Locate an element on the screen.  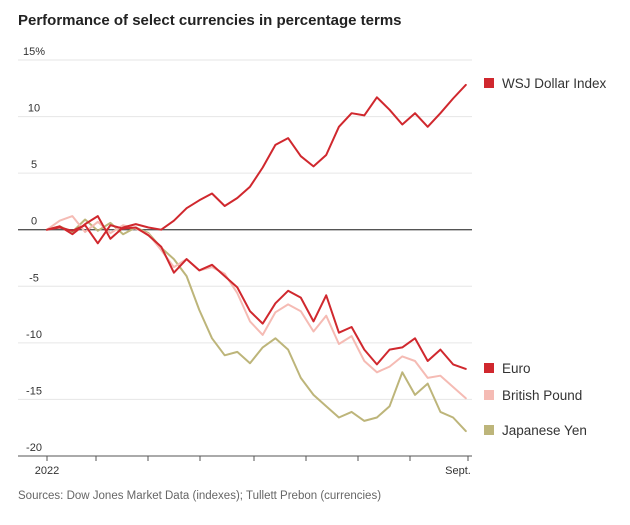
legend-swatch-euro is located at coordinates (489, 368).